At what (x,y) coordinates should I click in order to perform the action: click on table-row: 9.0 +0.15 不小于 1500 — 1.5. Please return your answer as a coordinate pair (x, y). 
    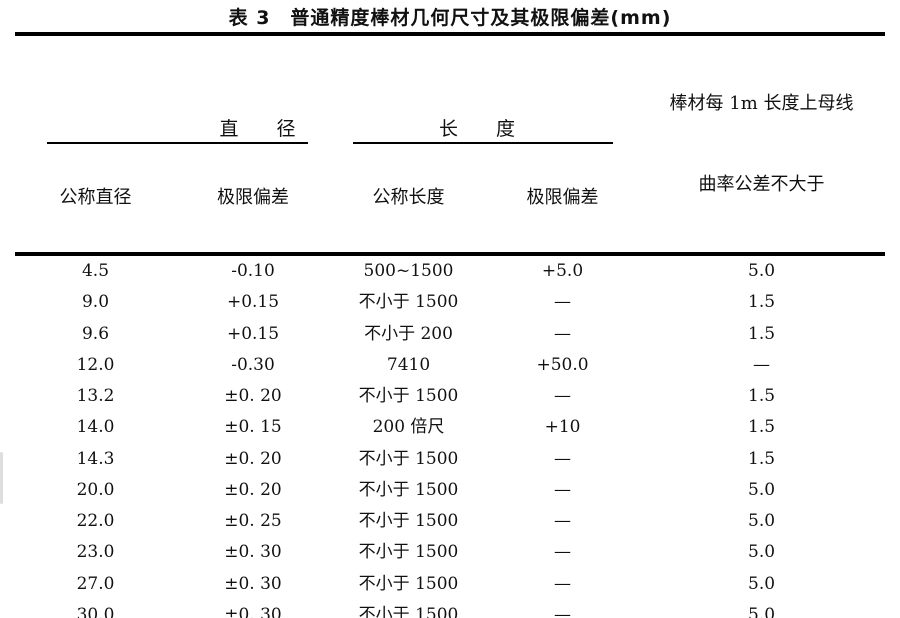
    Looking at the image, I should click on (450, 302).